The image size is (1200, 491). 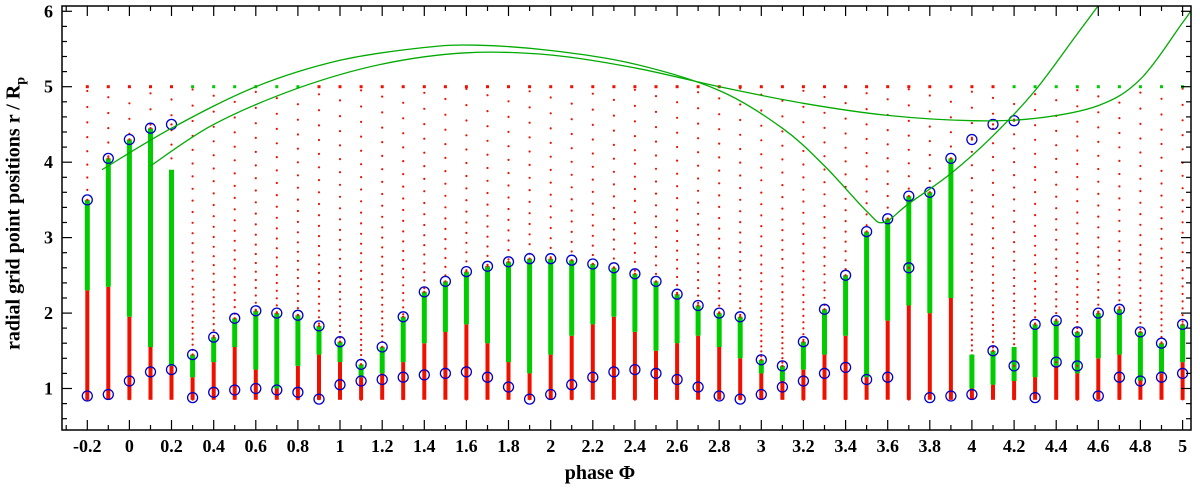 I want to click on svg-text: 6, so click(x=48, y=11).